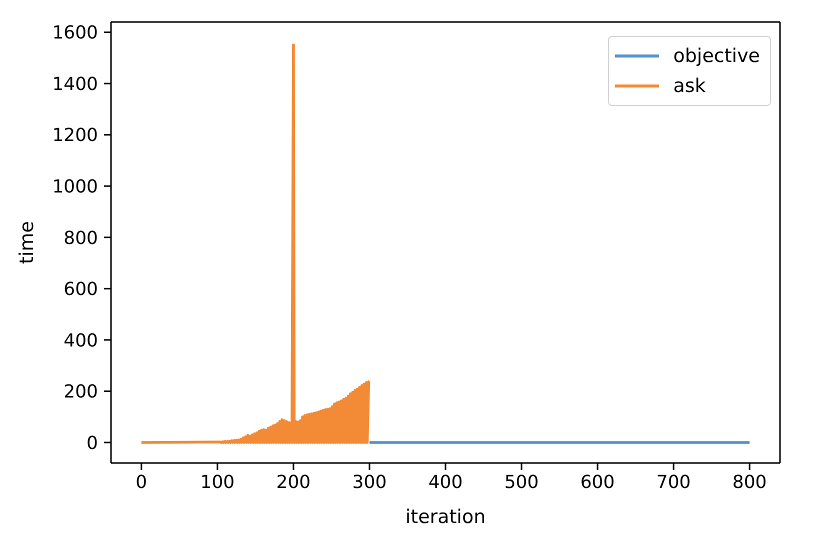 This screenshot has height=542, width=824. Describe the element at coordinates (92, 443) in the screenshot. I see `y-tick-label: 0` at that location.